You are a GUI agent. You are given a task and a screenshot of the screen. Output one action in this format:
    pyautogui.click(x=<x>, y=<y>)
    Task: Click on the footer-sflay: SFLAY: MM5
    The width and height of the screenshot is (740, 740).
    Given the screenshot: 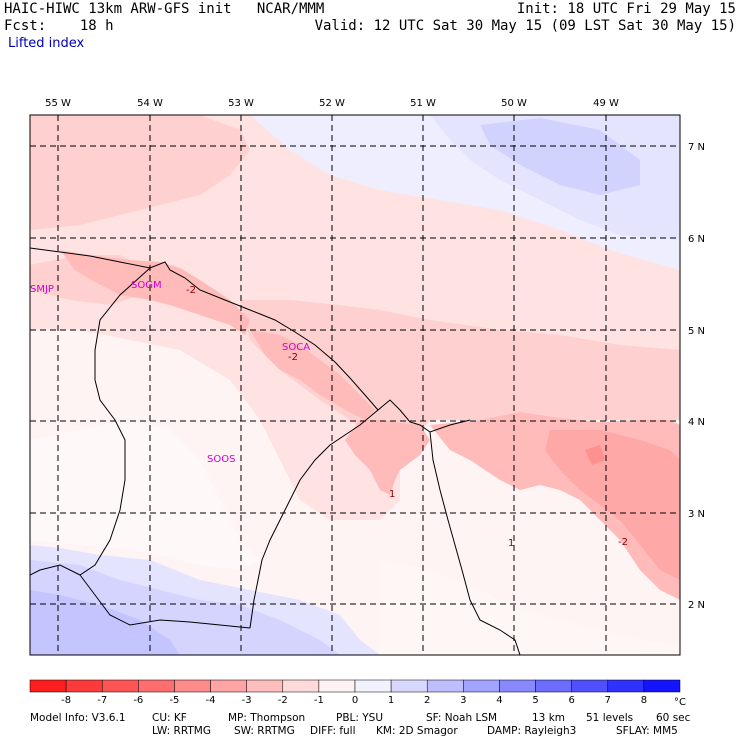 What is the action you would take?
    pyautogui.click(x=647, y=731)
    